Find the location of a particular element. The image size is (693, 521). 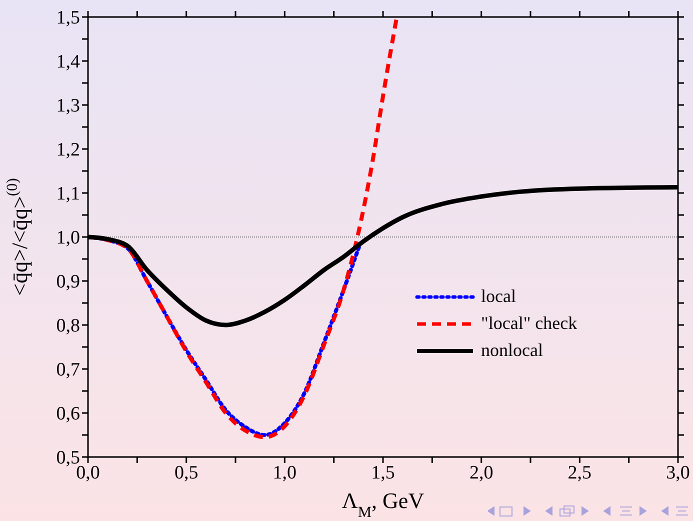

x-tick-label: 1,0 is located at coordinates (284, 473).